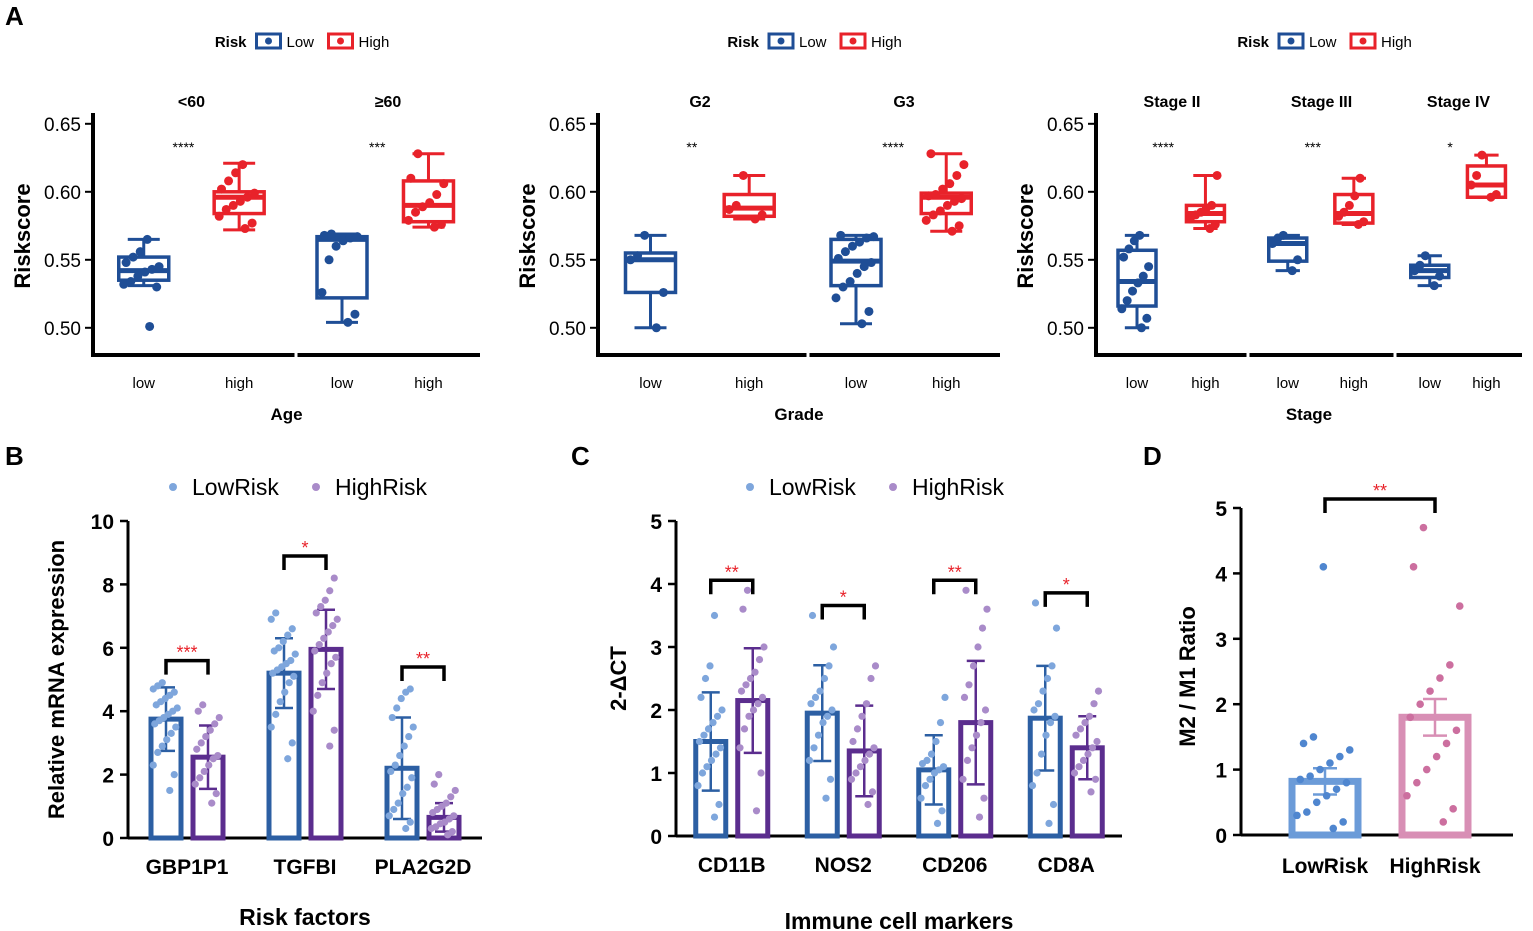 This screenshot has height=931, width=1533. I want to click on box-high: high, so click(1205, 281).